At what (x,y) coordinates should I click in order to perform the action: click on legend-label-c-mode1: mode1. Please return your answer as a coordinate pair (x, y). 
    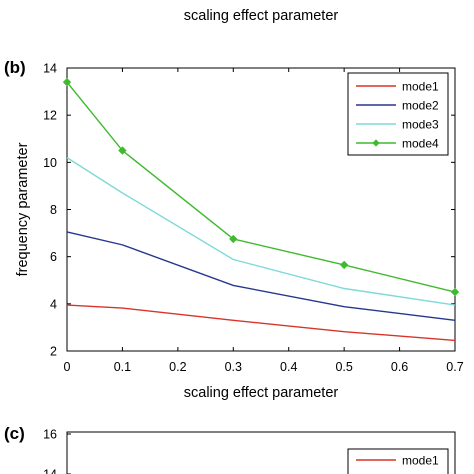
    Looking at the image, I should click on (420, 461).